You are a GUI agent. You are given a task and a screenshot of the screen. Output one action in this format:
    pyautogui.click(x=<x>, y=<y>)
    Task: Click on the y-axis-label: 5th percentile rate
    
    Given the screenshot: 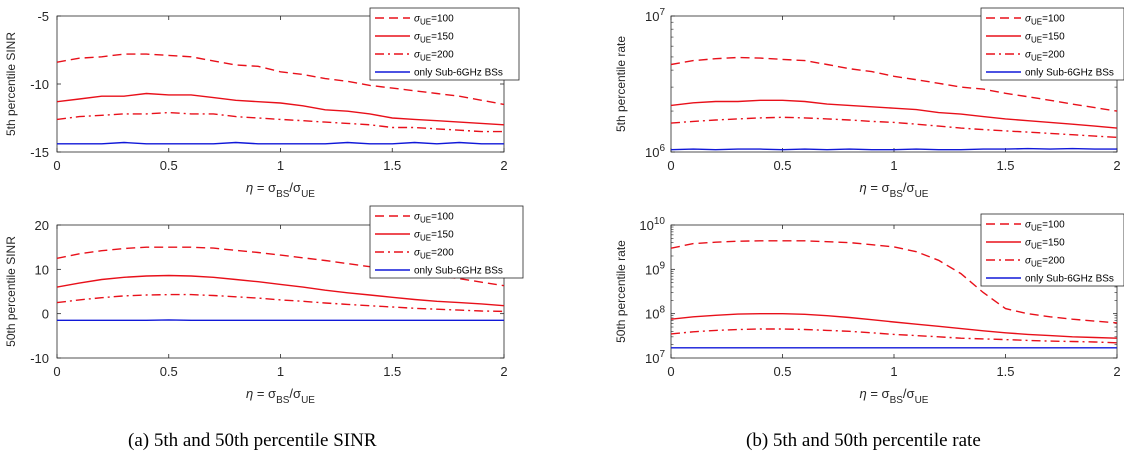 What is the action you would take?
    pyautogui.click(x=621, y=84)
    